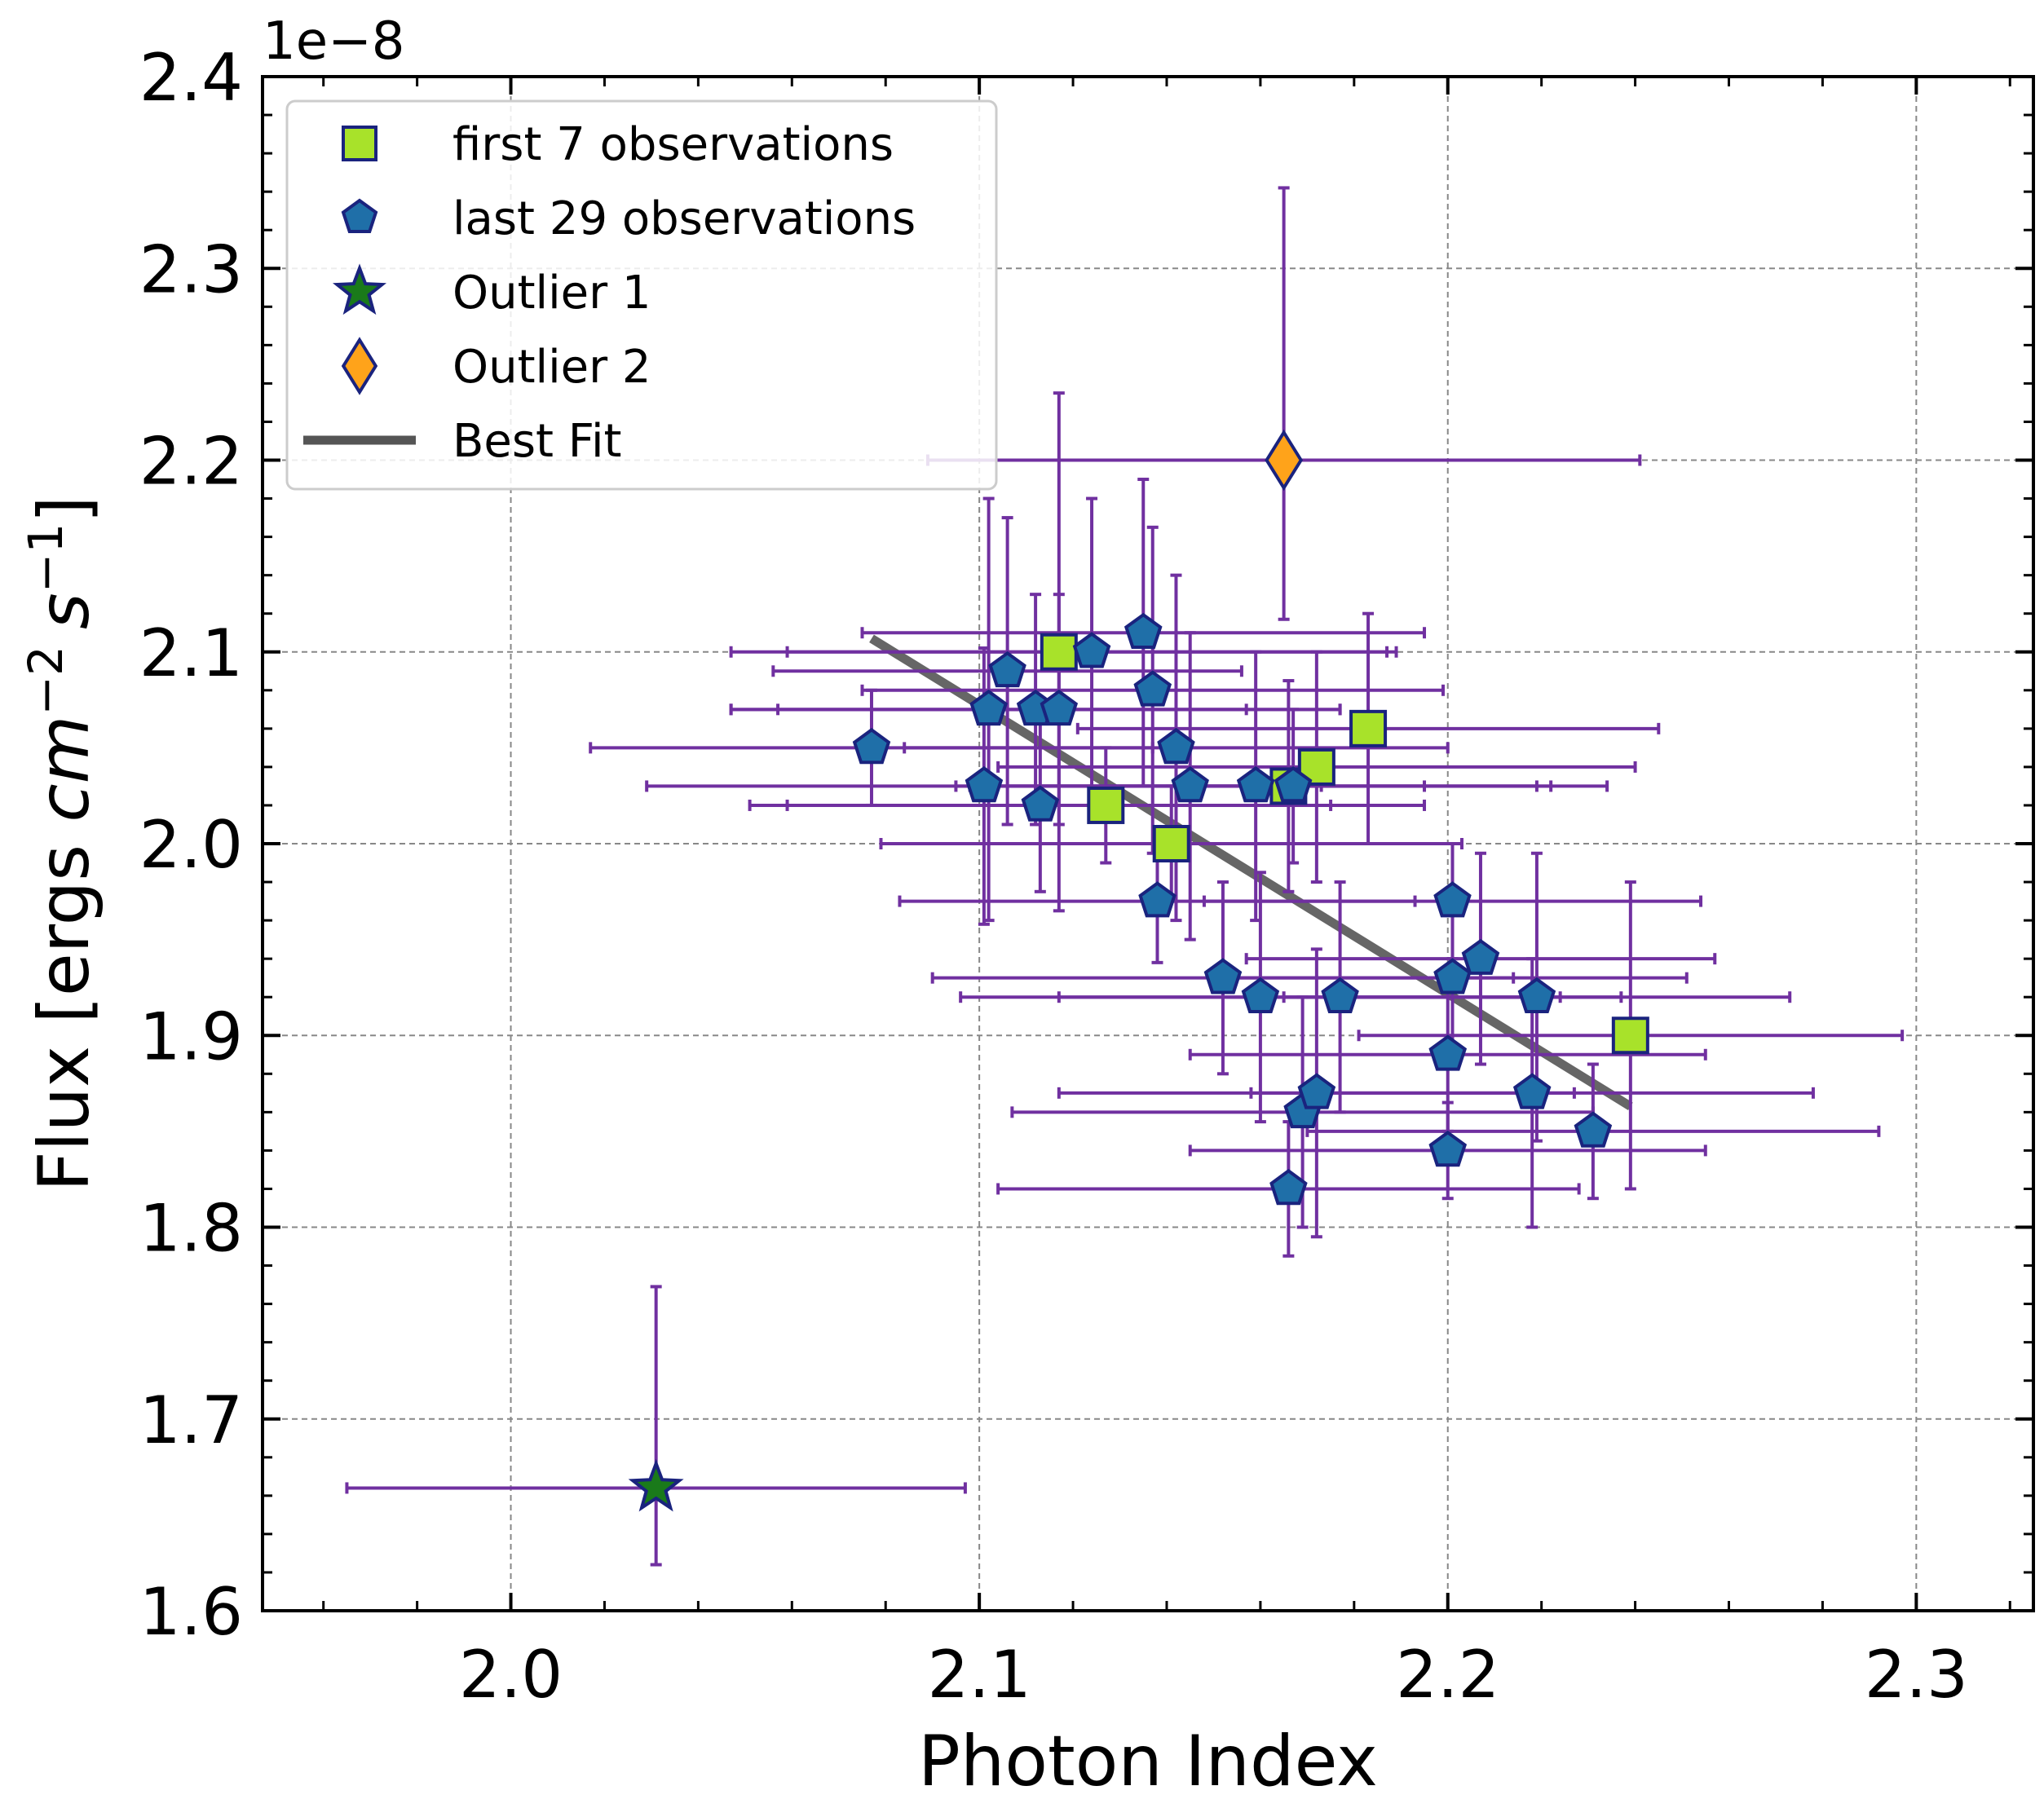 The width and height of the screenshot is (2044, 1808). Describe the element at coordinates (359, 143) in the screenshot. I see `legend-marker-square` at that location.